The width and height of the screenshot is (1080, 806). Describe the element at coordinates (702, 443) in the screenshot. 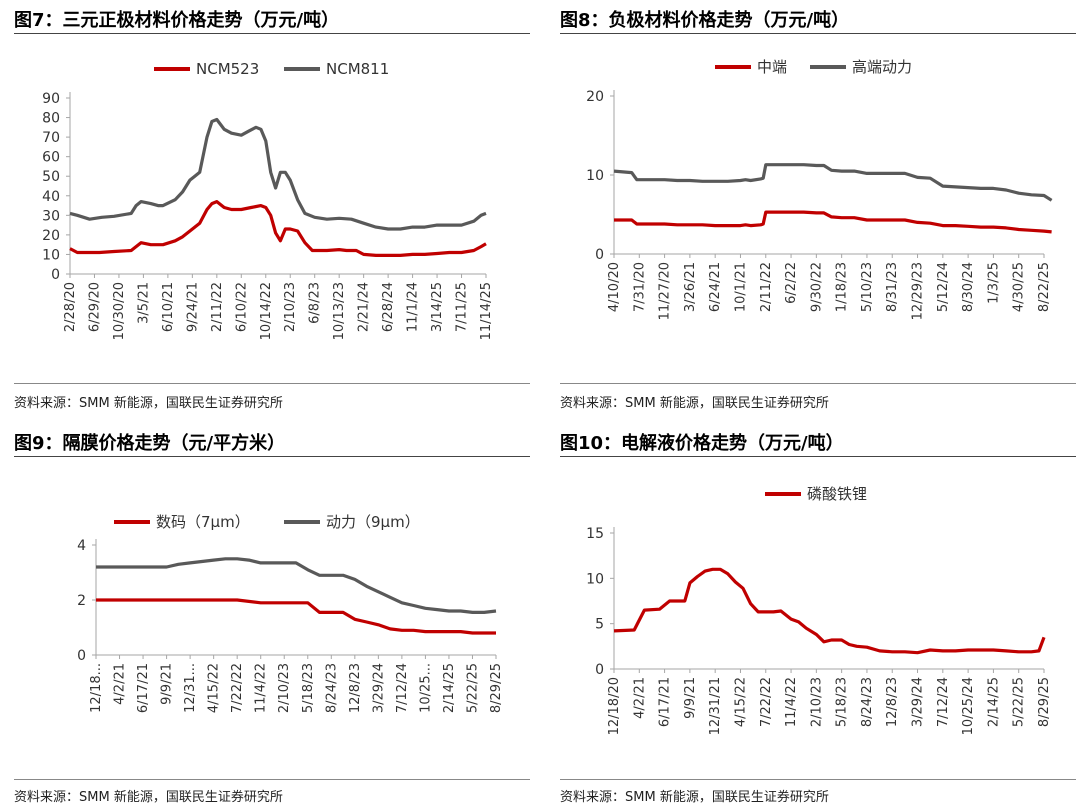

I see `chart-title: 图10：电解液价格走势（万元/吨）` at that location.